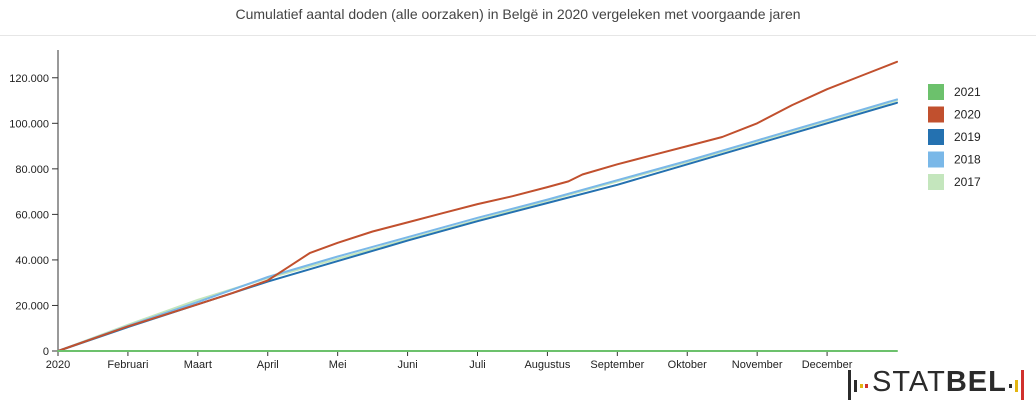 This screenshot has height=410, width=1036. What do you see at coordinates (909, 382) in the screenshot?
I see `logo-text-light: STAT` at bounding box center [909, 382].